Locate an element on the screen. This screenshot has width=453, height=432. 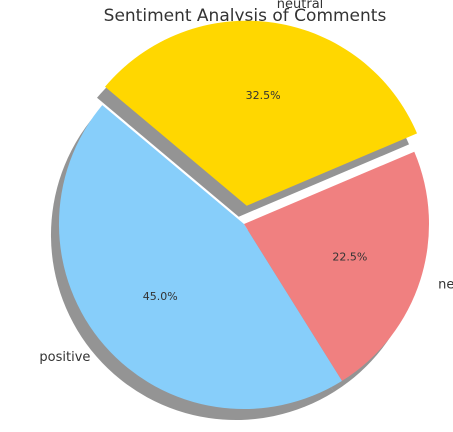
percent-label-negative: 22.5% is located at coordinates (349, 256).